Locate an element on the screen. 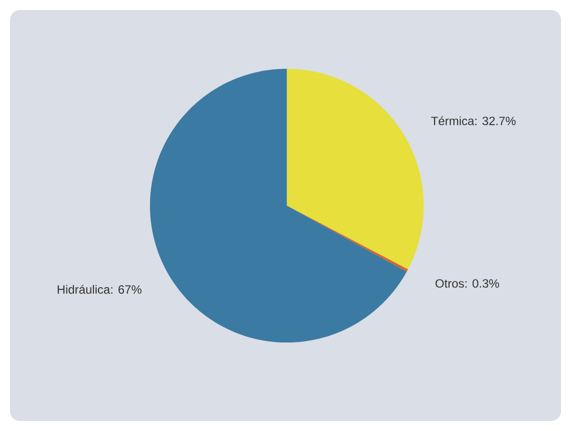 The image size is (571, 431). data-label: : 32.7% is located at coordinates (495, 121).